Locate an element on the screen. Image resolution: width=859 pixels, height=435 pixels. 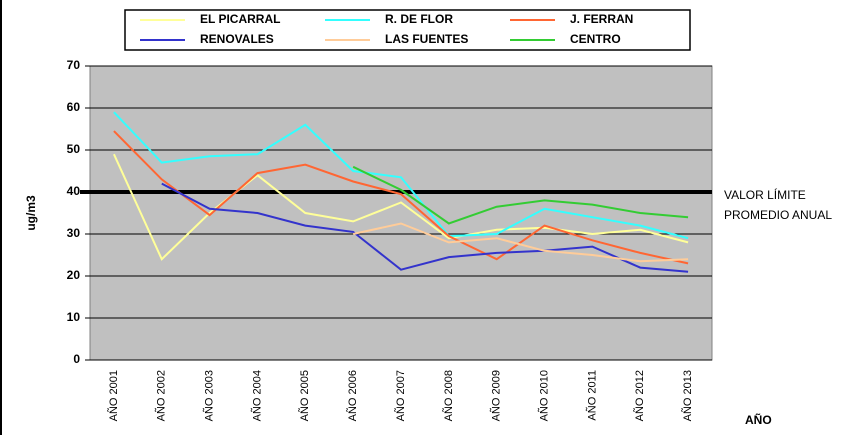
x-tick-label: AÑO 2001 is located at coordinates (113, 395).